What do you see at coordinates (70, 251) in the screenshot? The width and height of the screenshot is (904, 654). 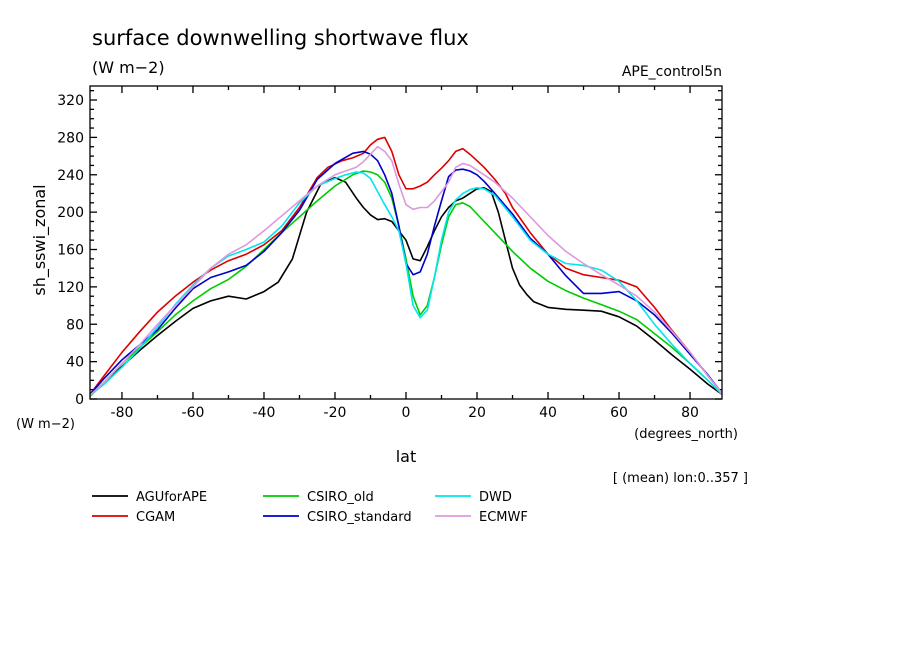 I see `y-tick-label: 160` at bounding box center [70, 251].